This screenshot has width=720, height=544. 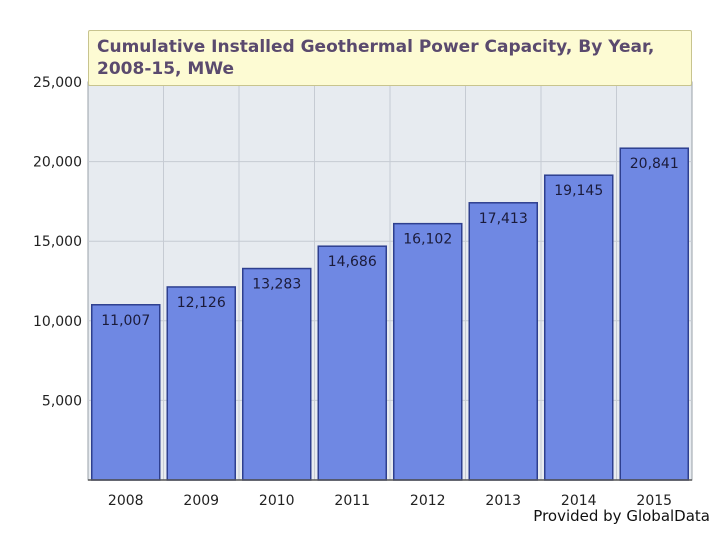 What do you see at coordinates (276, 285) in the screenshot?
I see `data-label: 13,283` at bounding box center [276, 285].